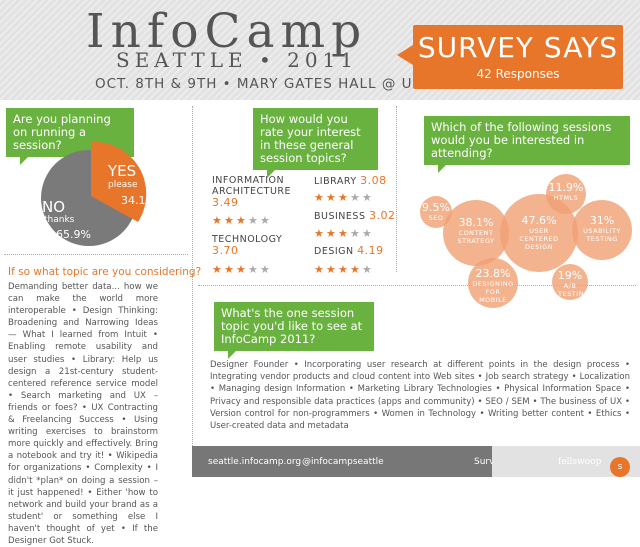  What do you see at coordinates (227, 31) in the screenshot?
I see `event-title: InfoCamp` at bounding box center [227, 31].